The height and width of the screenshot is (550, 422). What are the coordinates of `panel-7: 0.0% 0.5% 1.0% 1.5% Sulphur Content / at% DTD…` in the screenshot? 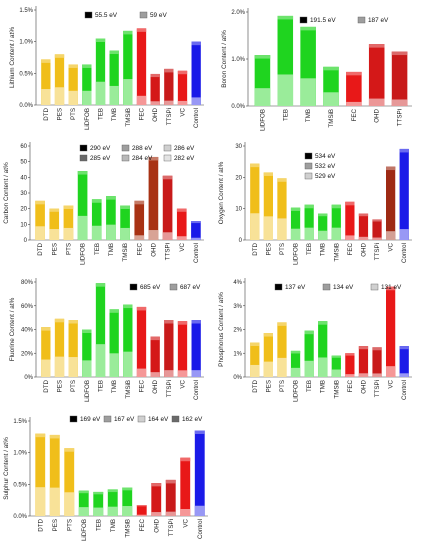 It's located at (105, 478).